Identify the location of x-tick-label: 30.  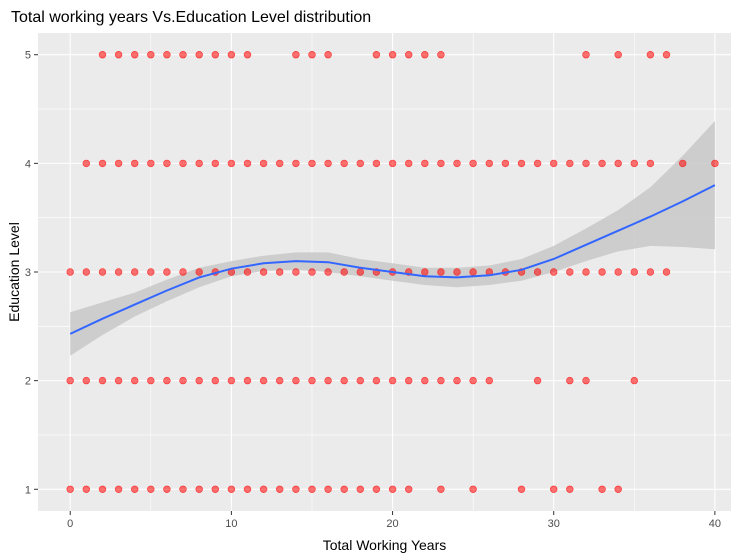
(554, 524).